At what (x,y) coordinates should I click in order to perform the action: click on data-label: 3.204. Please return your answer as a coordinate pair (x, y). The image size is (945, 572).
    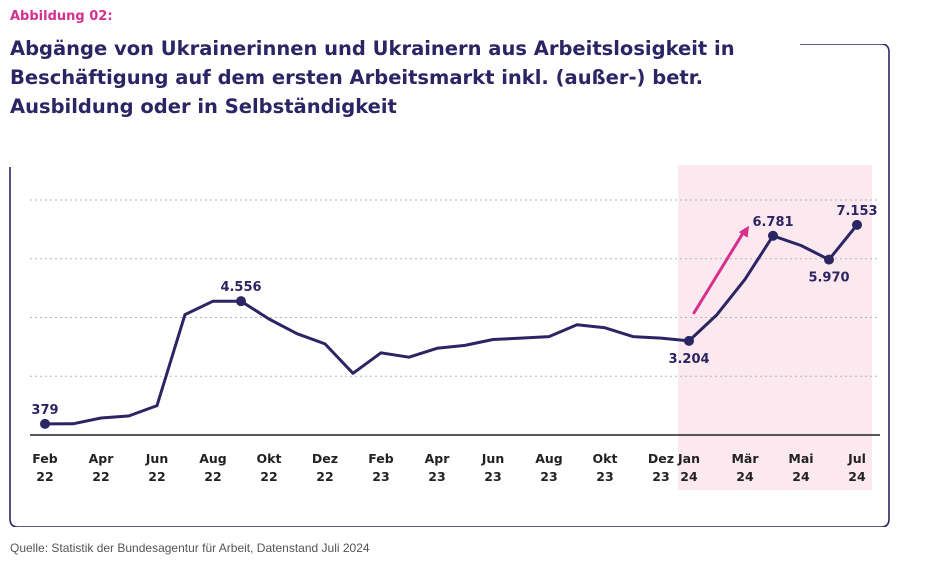
    Looking at the image, I should click on (688, 359).